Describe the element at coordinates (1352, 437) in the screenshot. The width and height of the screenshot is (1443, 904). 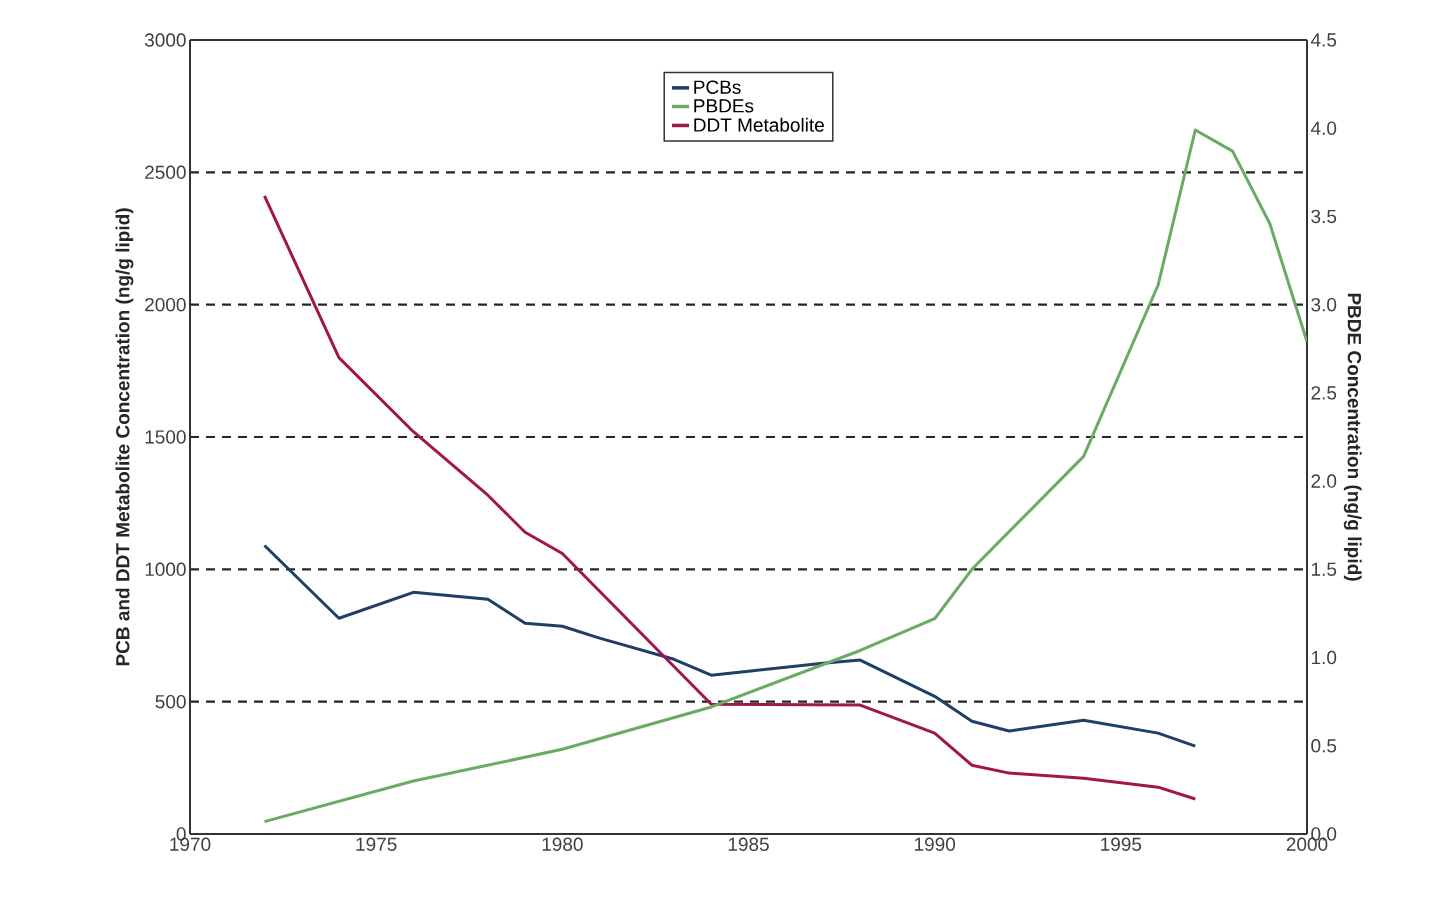
I see `y2-axis-title: PBDE Concentration (ng/g lipid)` at that location.